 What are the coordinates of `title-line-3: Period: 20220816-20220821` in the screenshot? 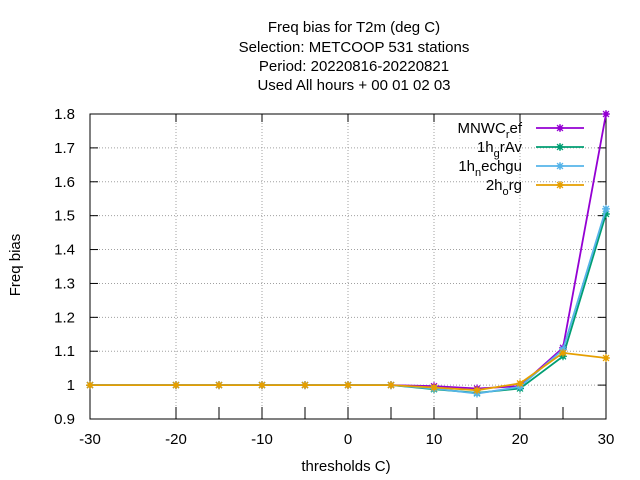 It's located at (354, 66).